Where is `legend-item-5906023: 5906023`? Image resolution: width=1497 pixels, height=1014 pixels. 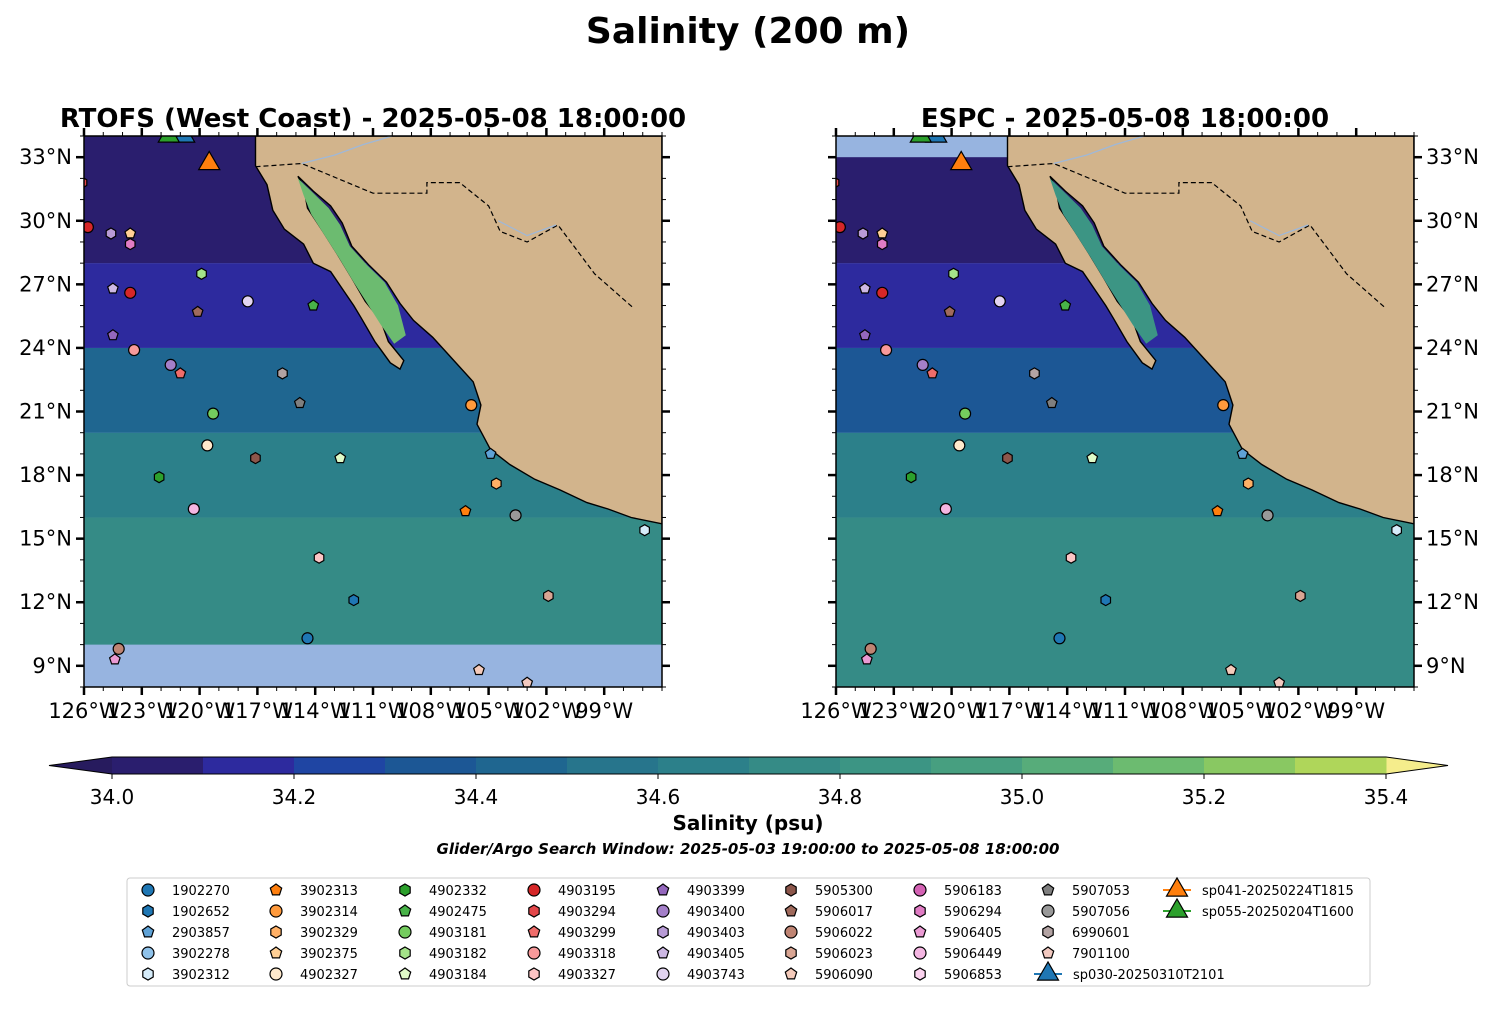 legend-item-5906023: 5906023 is located at coordinates (829, 954).